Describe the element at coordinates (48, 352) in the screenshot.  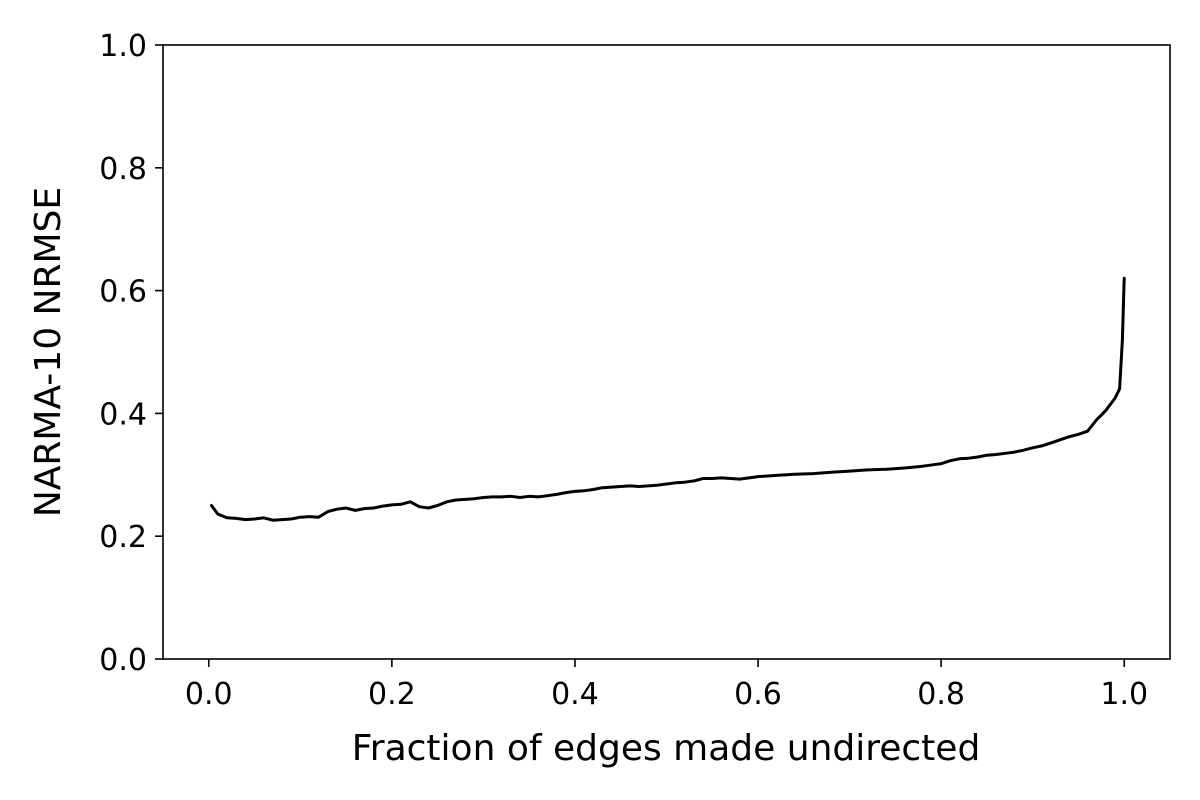
I see `y-axis-label: NARMA-10 NRMSE` at that location.